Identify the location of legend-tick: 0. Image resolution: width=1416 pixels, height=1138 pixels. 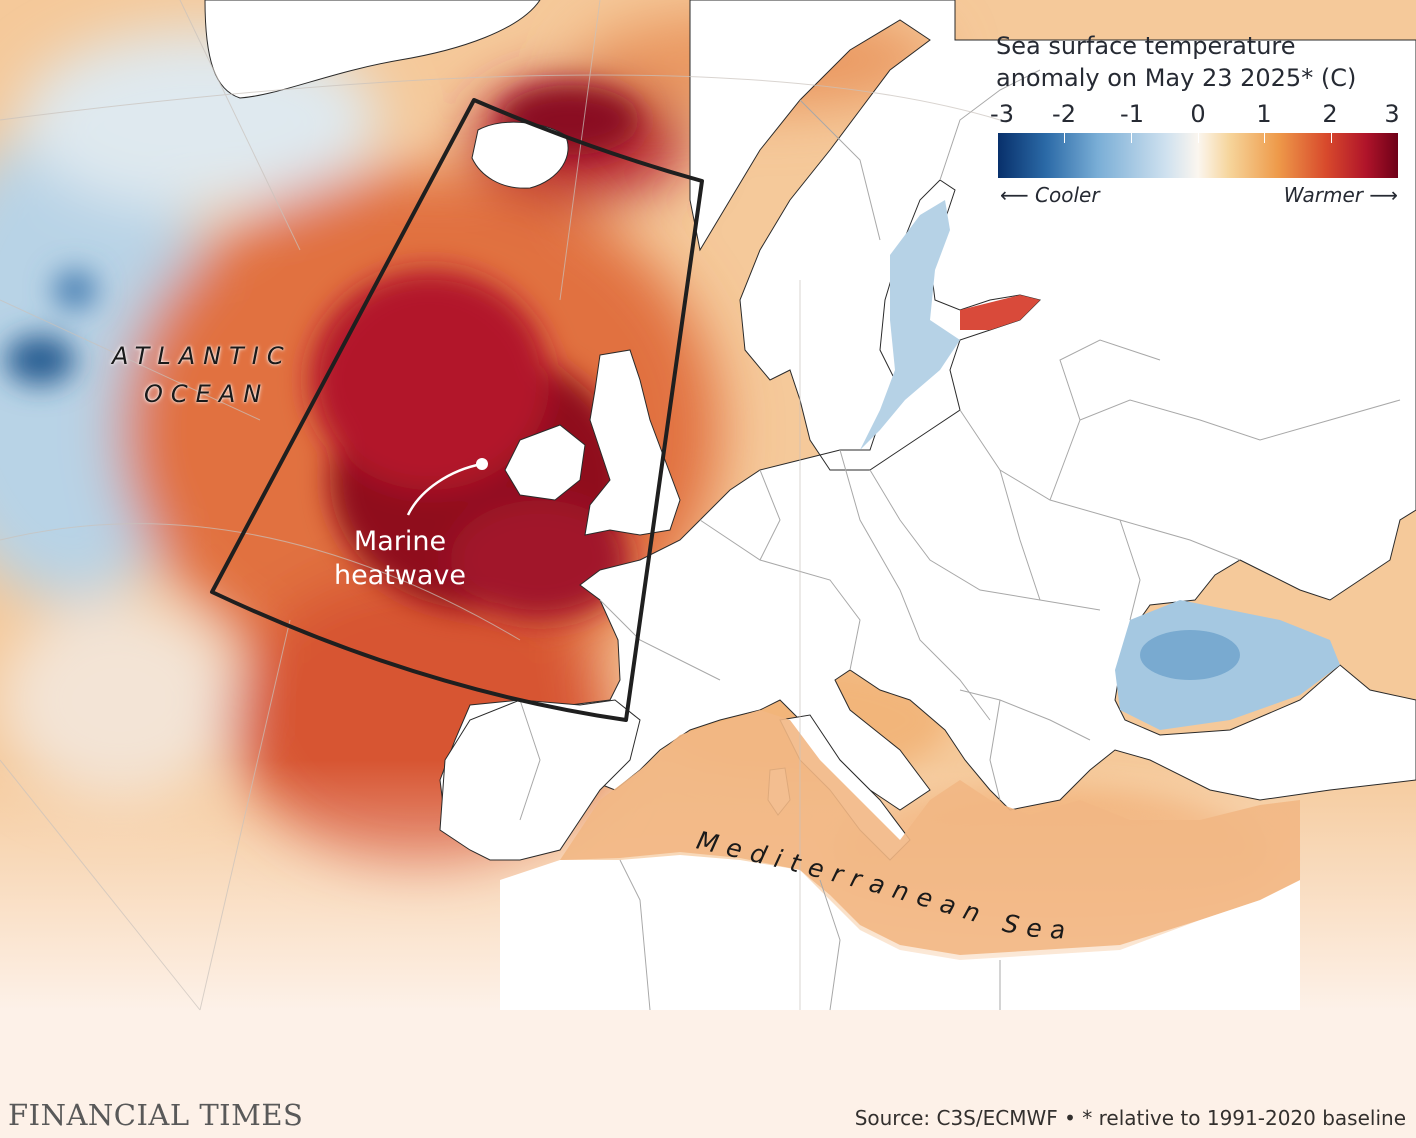
(1198, 114).